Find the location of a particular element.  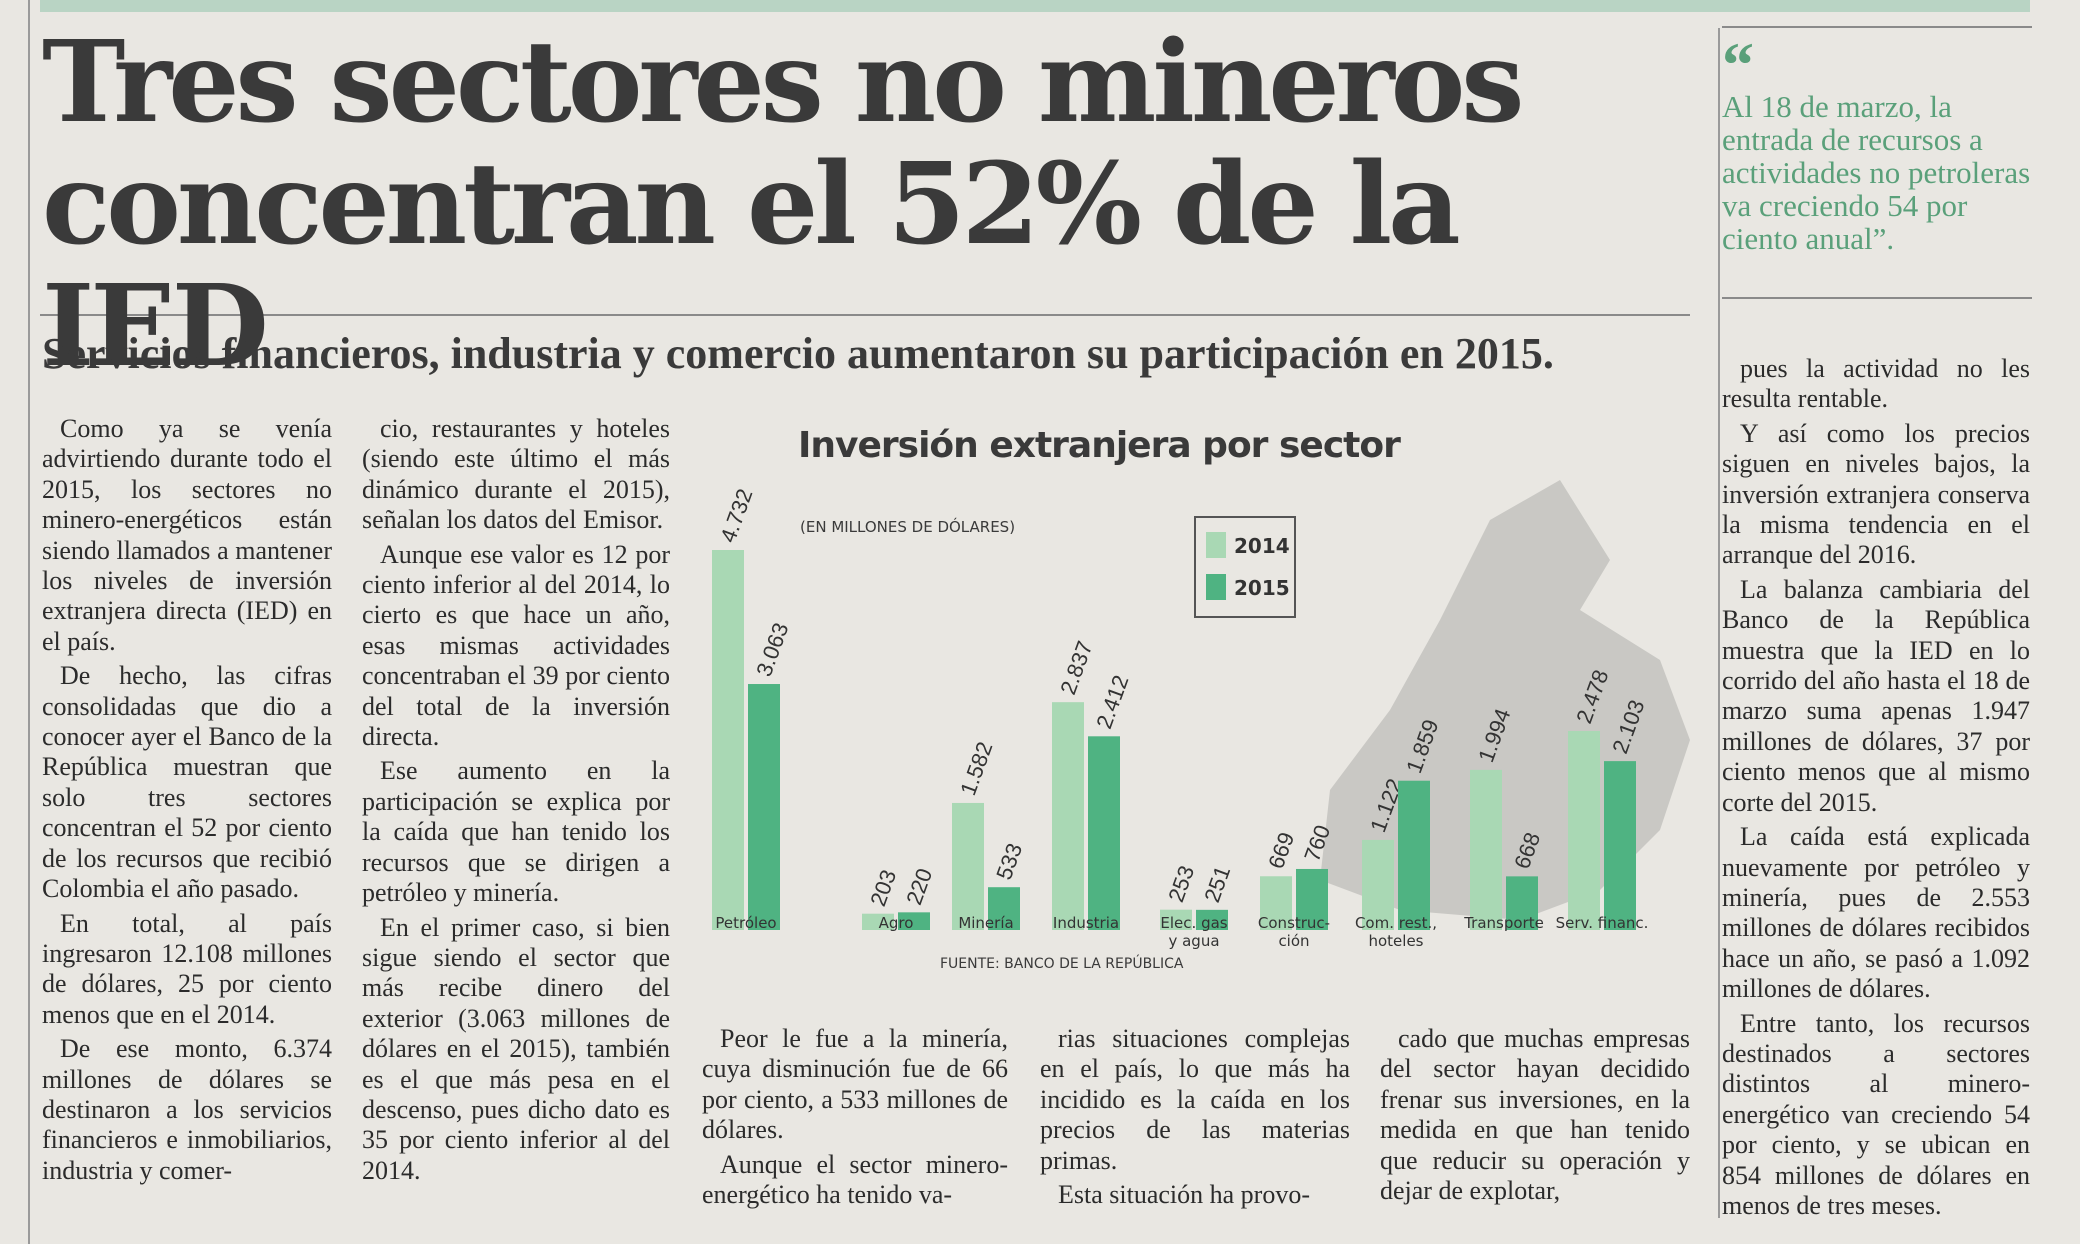

legend-item-2014: 2014 is located at coordinates (1249, 545).